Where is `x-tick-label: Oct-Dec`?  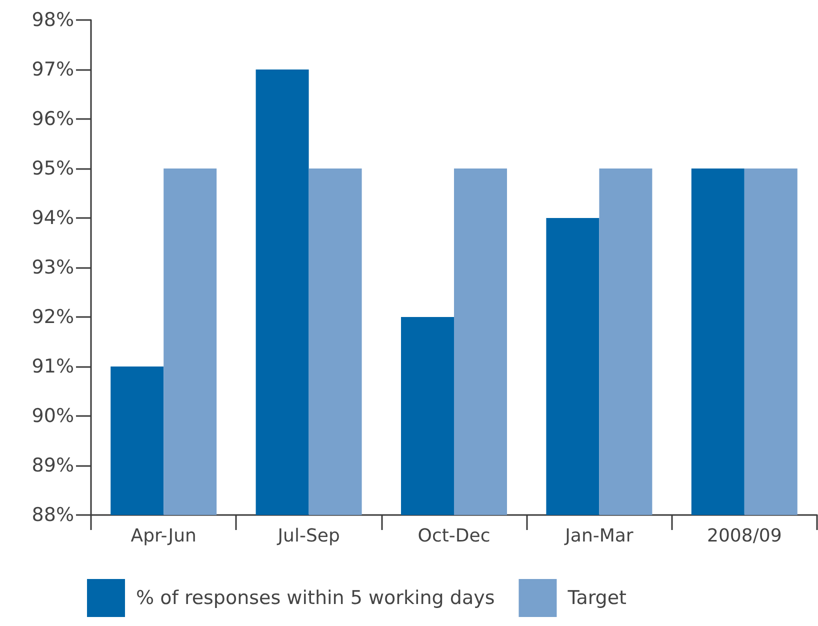 x-tick-label: Oct-Dec is located at coordinates (454, 536).